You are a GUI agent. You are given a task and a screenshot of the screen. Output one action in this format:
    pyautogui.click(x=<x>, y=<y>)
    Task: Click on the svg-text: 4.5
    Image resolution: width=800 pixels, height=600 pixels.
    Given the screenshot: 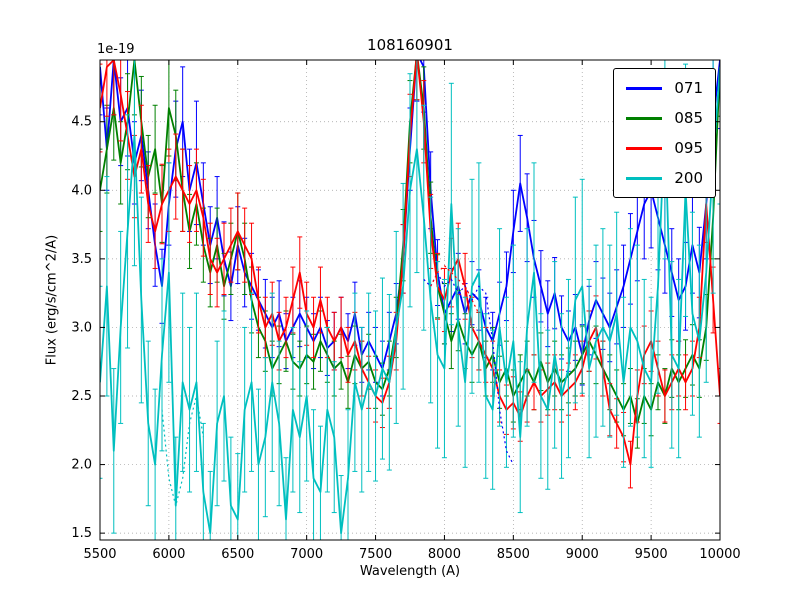 What is the action you would take?
    pyautogui.click(x=81, y=122)
    